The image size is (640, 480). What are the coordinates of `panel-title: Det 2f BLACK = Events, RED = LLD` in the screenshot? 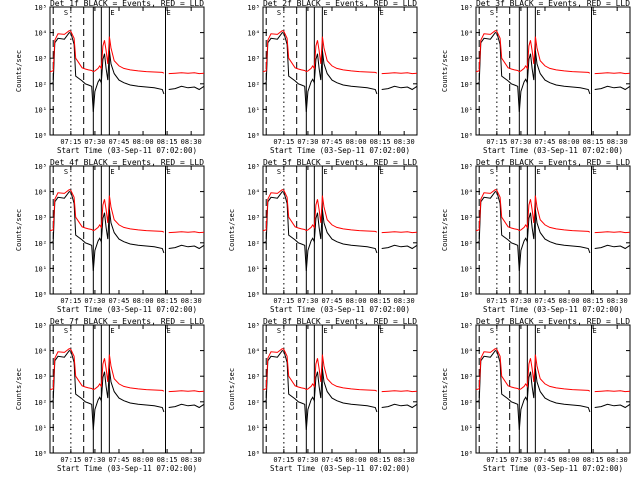 It's located at (340, 4).